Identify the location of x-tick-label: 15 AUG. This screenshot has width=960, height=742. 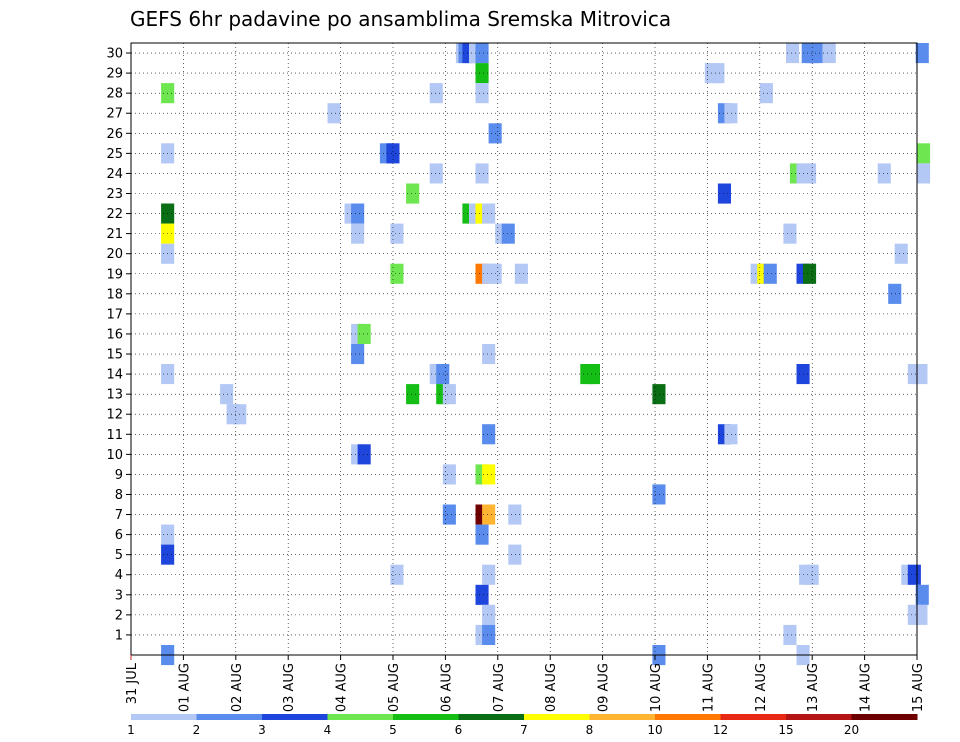
(918, 687).